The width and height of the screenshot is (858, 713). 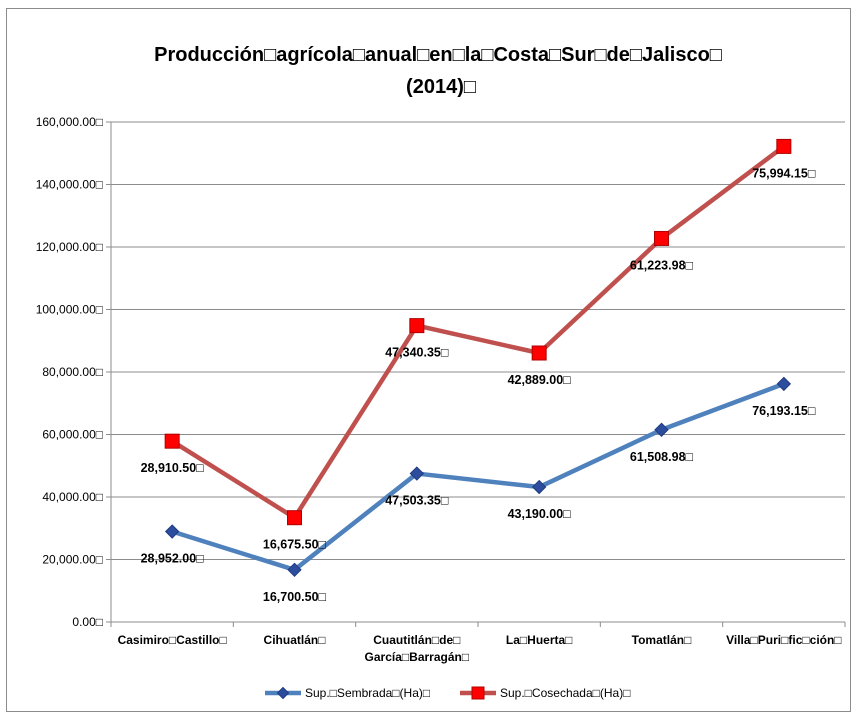 I want to click on y-tick-label: 60,000.00□, so click(x=72, y=435).